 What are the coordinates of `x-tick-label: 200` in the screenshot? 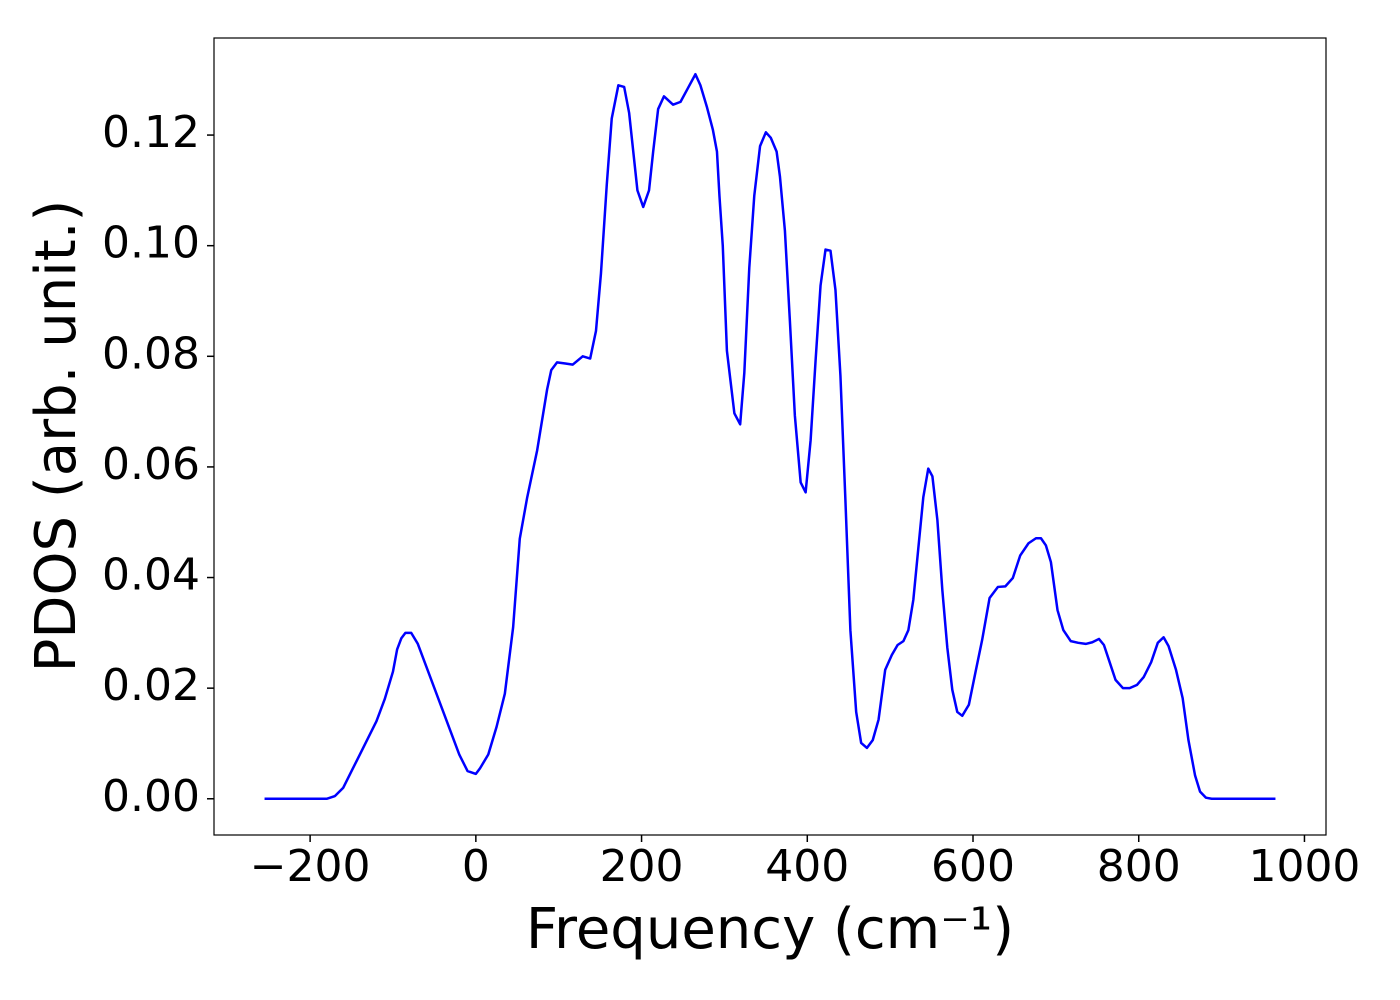 It's located at (642, 866).